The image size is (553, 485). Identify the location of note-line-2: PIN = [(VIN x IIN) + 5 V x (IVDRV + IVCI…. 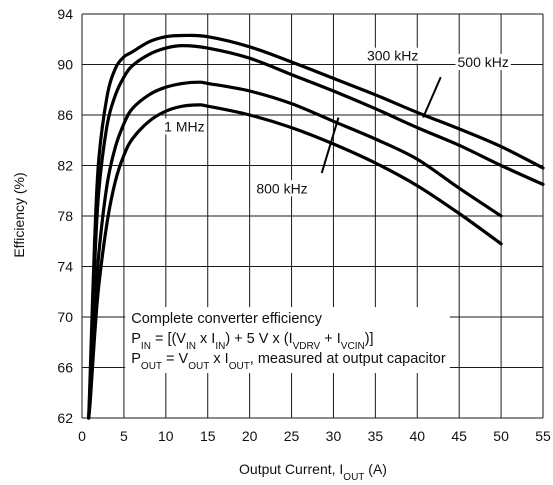
(252, 341).